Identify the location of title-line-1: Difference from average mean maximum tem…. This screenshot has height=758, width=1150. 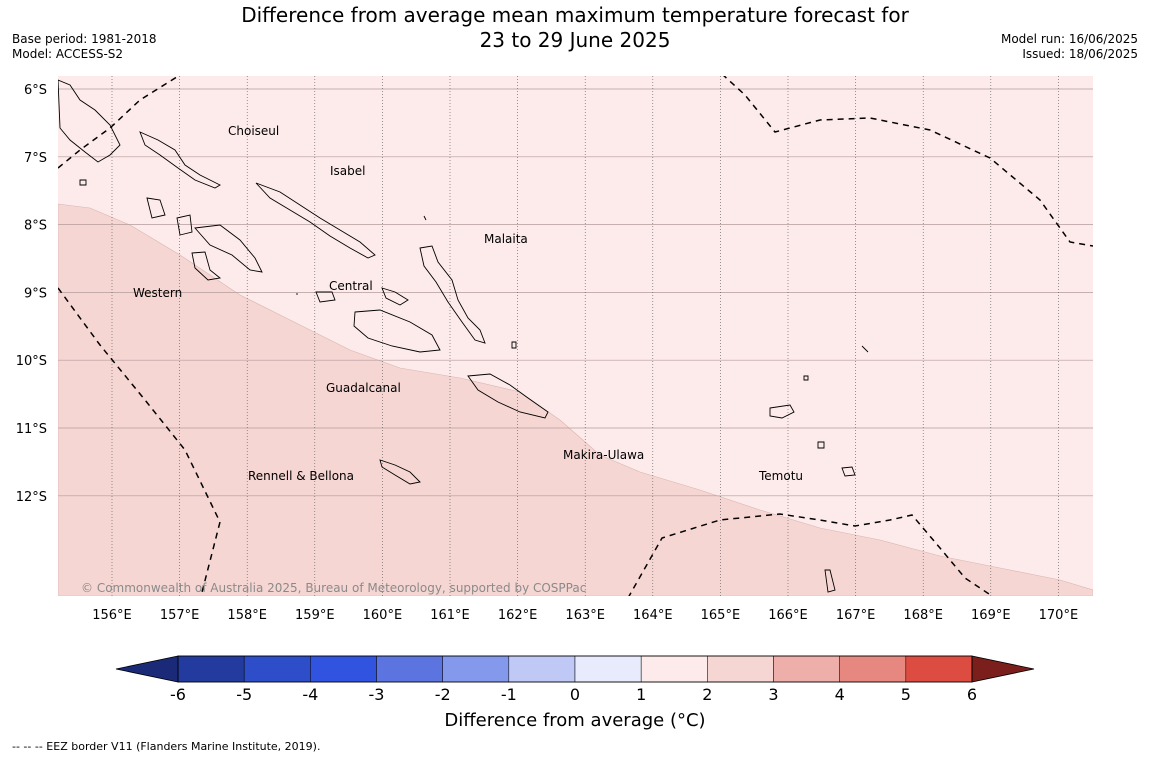
(575, 15).